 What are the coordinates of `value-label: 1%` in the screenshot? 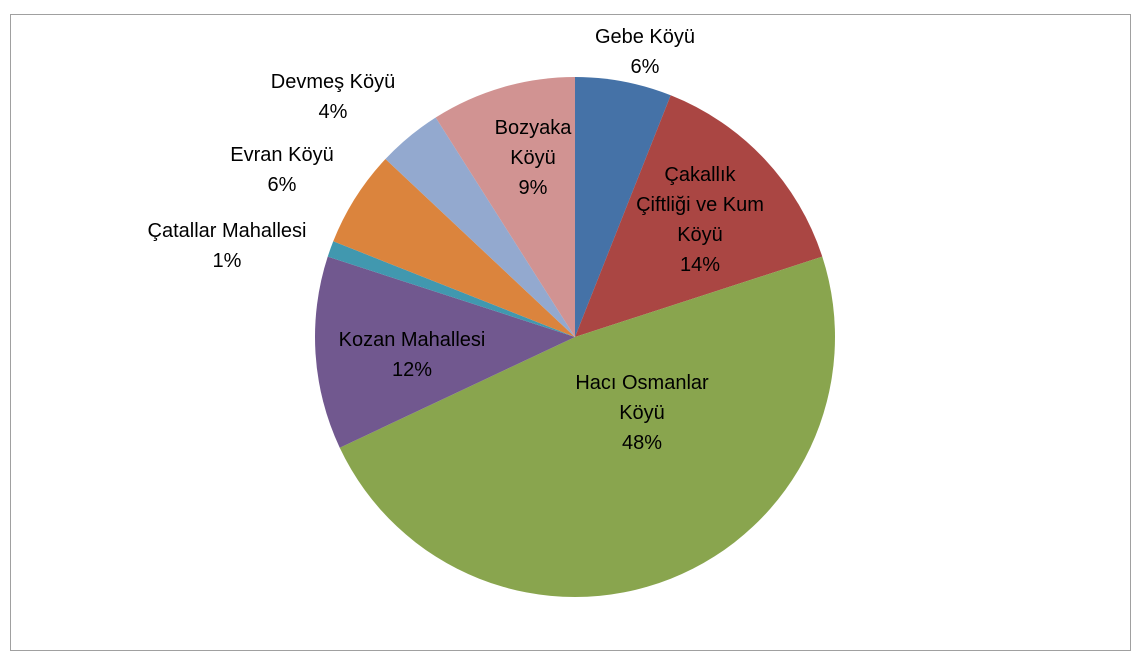 It's located at (227, 261).